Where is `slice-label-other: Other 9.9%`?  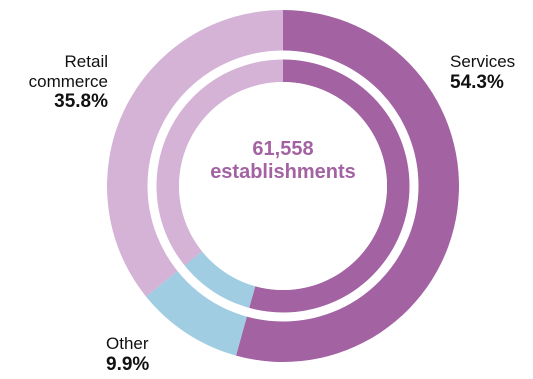 slice-label-other: Other 9.9% is located at coordinates (127, 354).